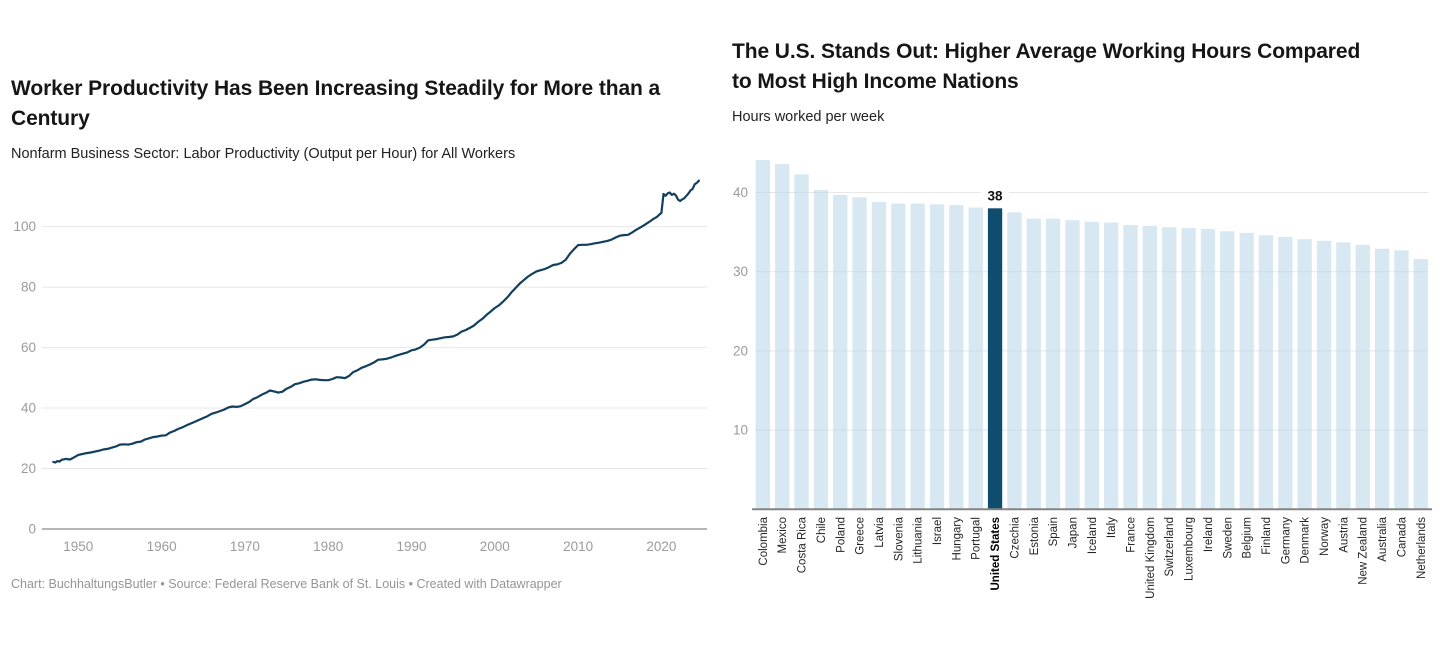 The height and width of the screenshot is (645, 1440). I want to click on svg-text: Costa Rica, so click(803, 544).